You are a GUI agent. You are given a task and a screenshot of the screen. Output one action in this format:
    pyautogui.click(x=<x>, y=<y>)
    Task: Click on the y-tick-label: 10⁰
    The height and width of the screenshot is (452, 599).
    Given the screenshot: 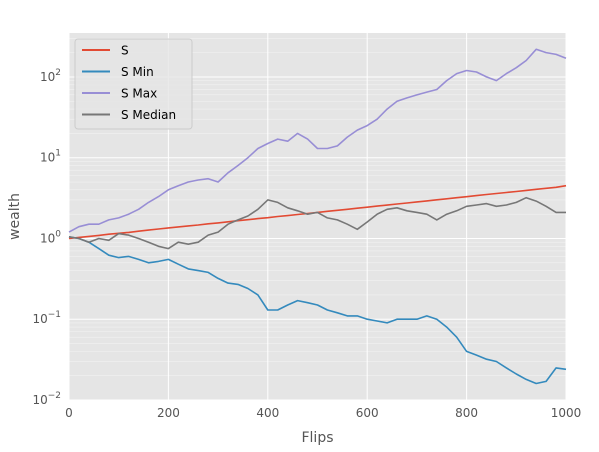 What is the action you would take?
    pyautogui.click(x=50, y=237)
    